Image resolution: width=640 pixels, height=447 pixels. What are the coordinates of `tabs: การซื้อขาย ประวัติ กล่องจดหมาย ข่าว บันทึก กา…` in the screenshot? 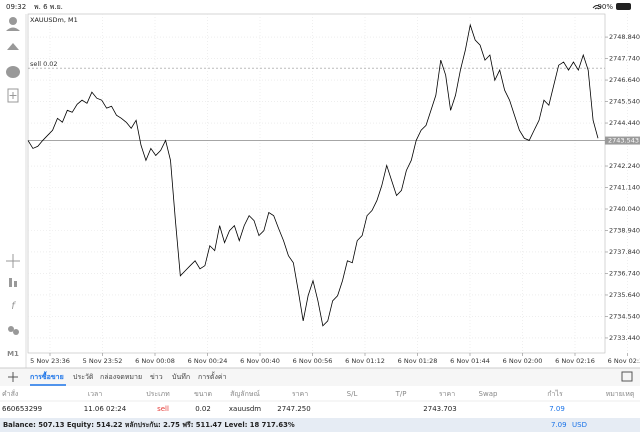 It's located at (128, 378).